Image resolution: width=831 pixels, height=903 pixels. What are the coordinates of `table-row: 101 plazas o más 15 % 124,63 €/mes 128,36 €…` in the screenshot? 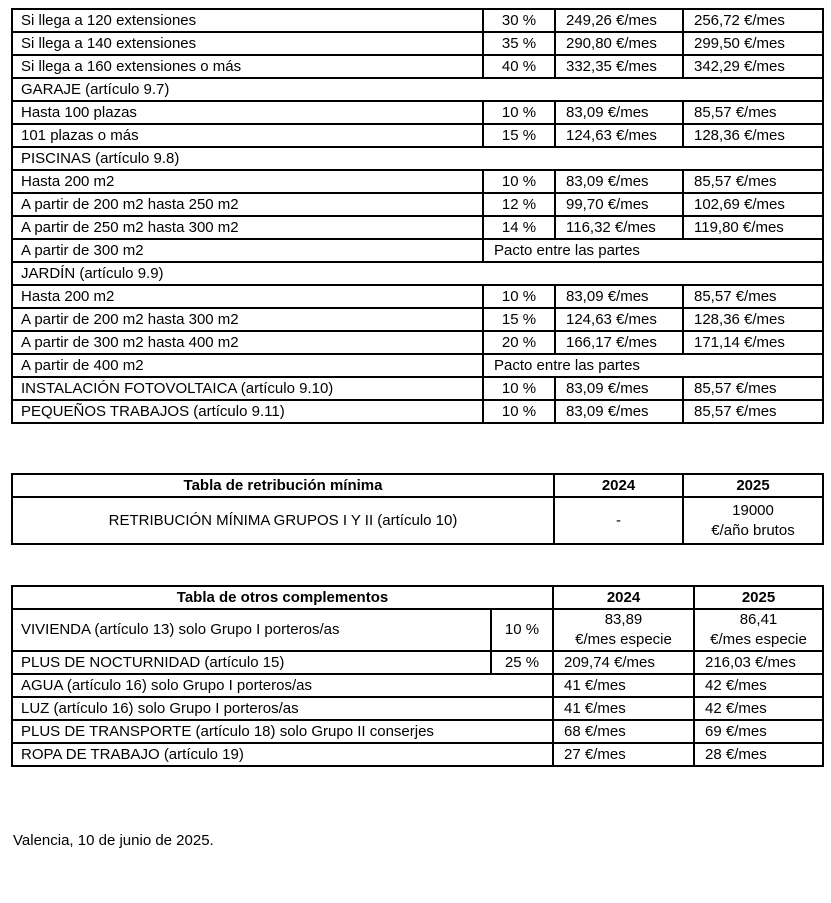 It's located at (417, 135).